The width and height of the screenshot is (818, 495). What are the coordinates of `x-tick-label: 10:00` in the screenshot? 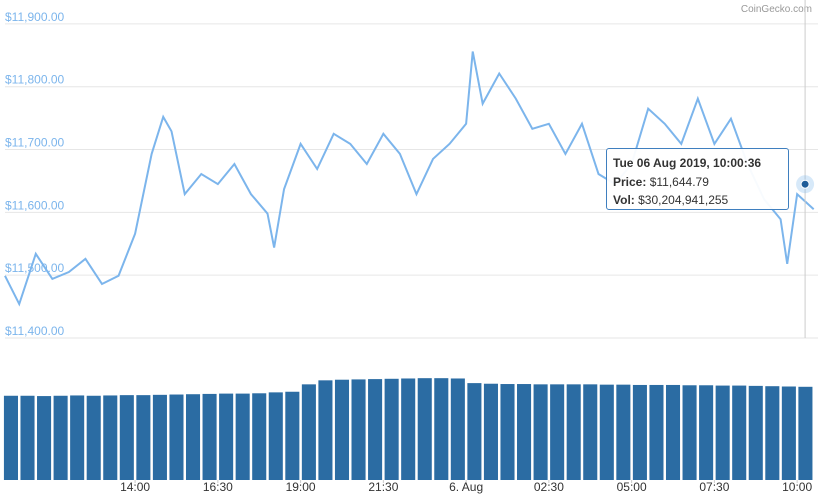 It's located at (797, 487).